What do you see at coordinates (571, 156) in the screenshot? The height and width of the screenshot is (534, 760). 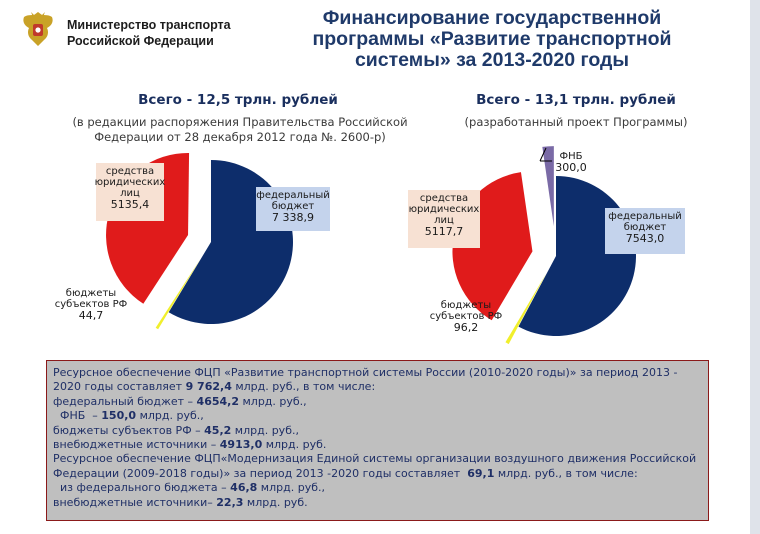 I see `slice-label-line: ФНБ` at bounding box center [571, 156].